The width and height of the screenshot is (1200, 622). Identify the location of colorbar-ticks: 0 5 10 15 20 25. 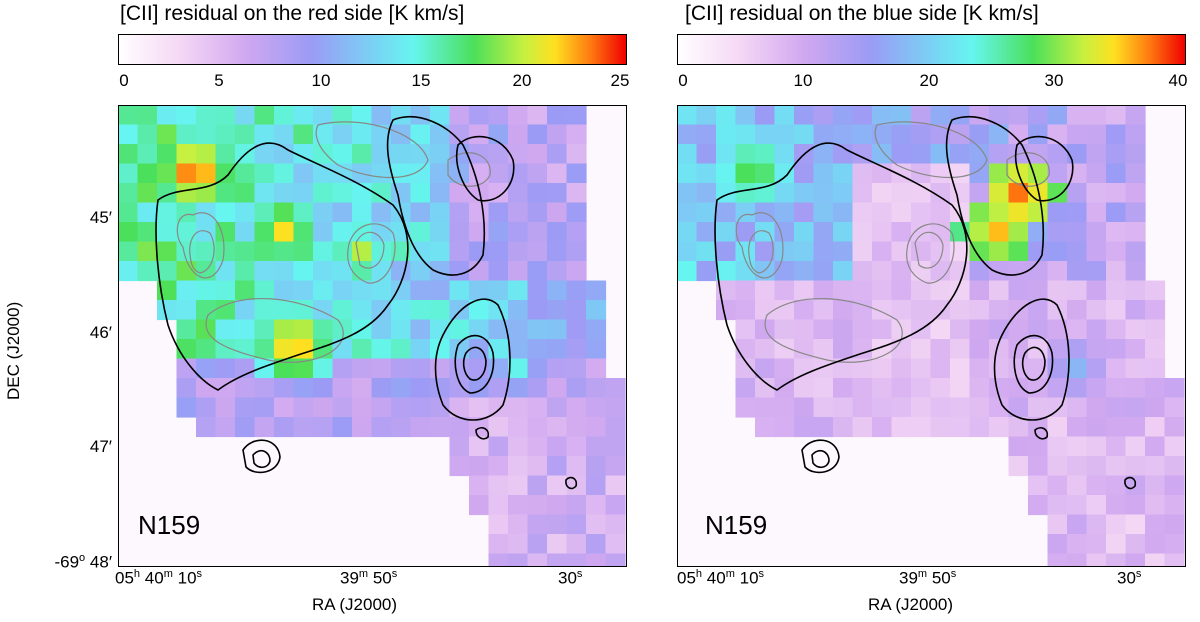
(373, 81).